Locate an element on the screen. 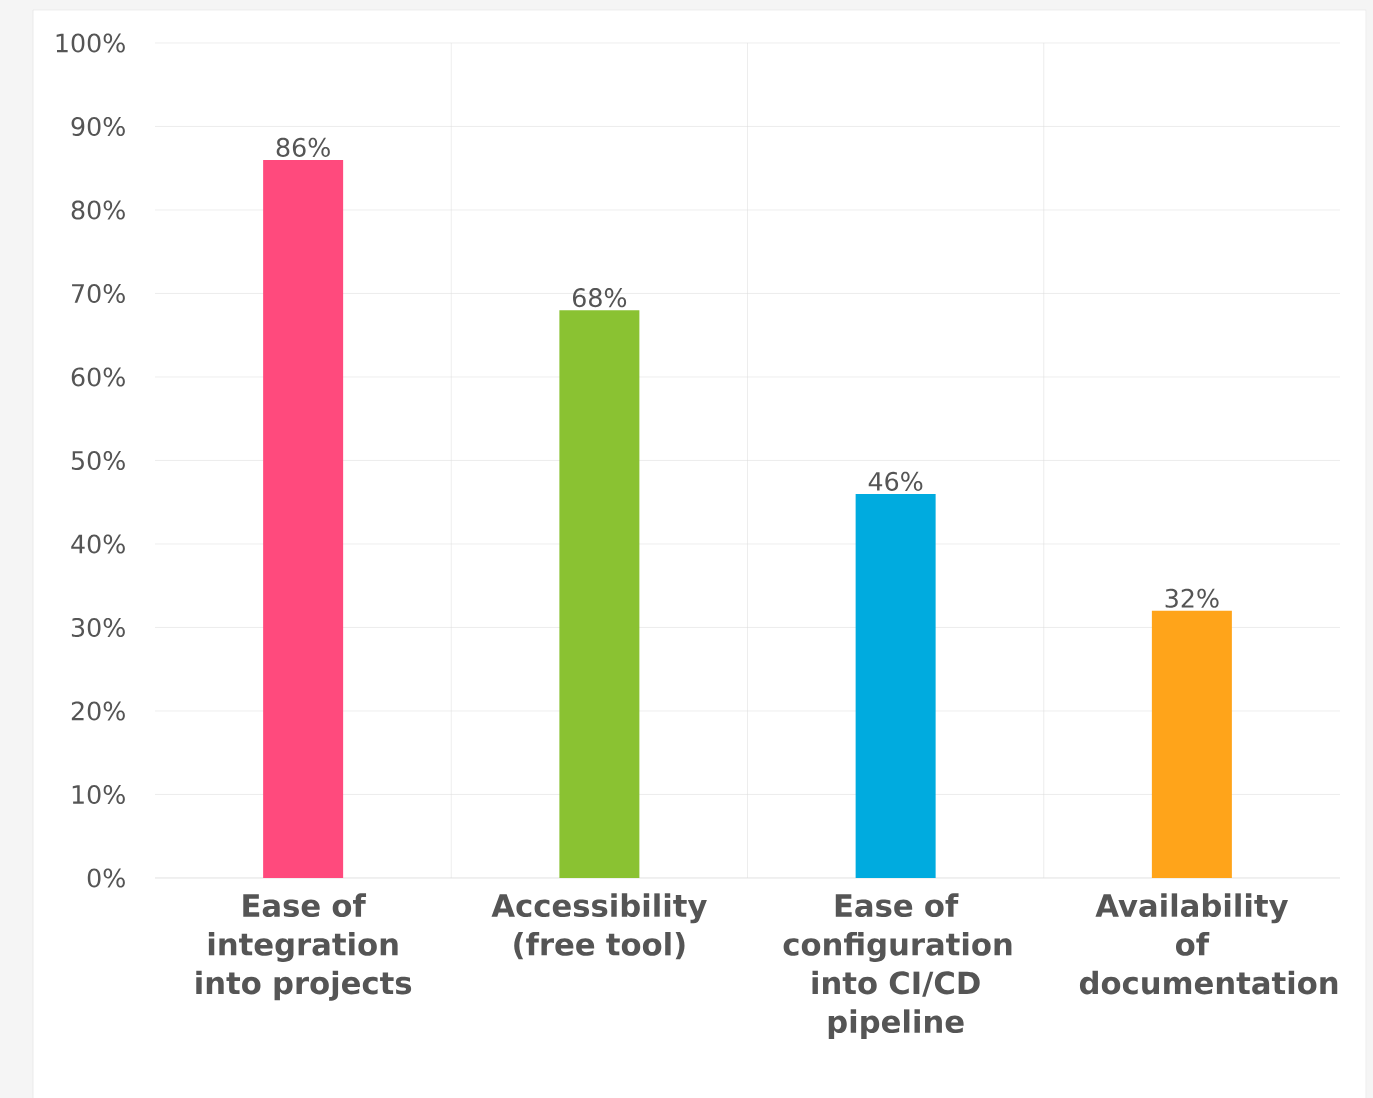 This screenshot has height=1098, width=1373. x-tick-label: Ease of integration into projects is located at coordinates (304, 947).